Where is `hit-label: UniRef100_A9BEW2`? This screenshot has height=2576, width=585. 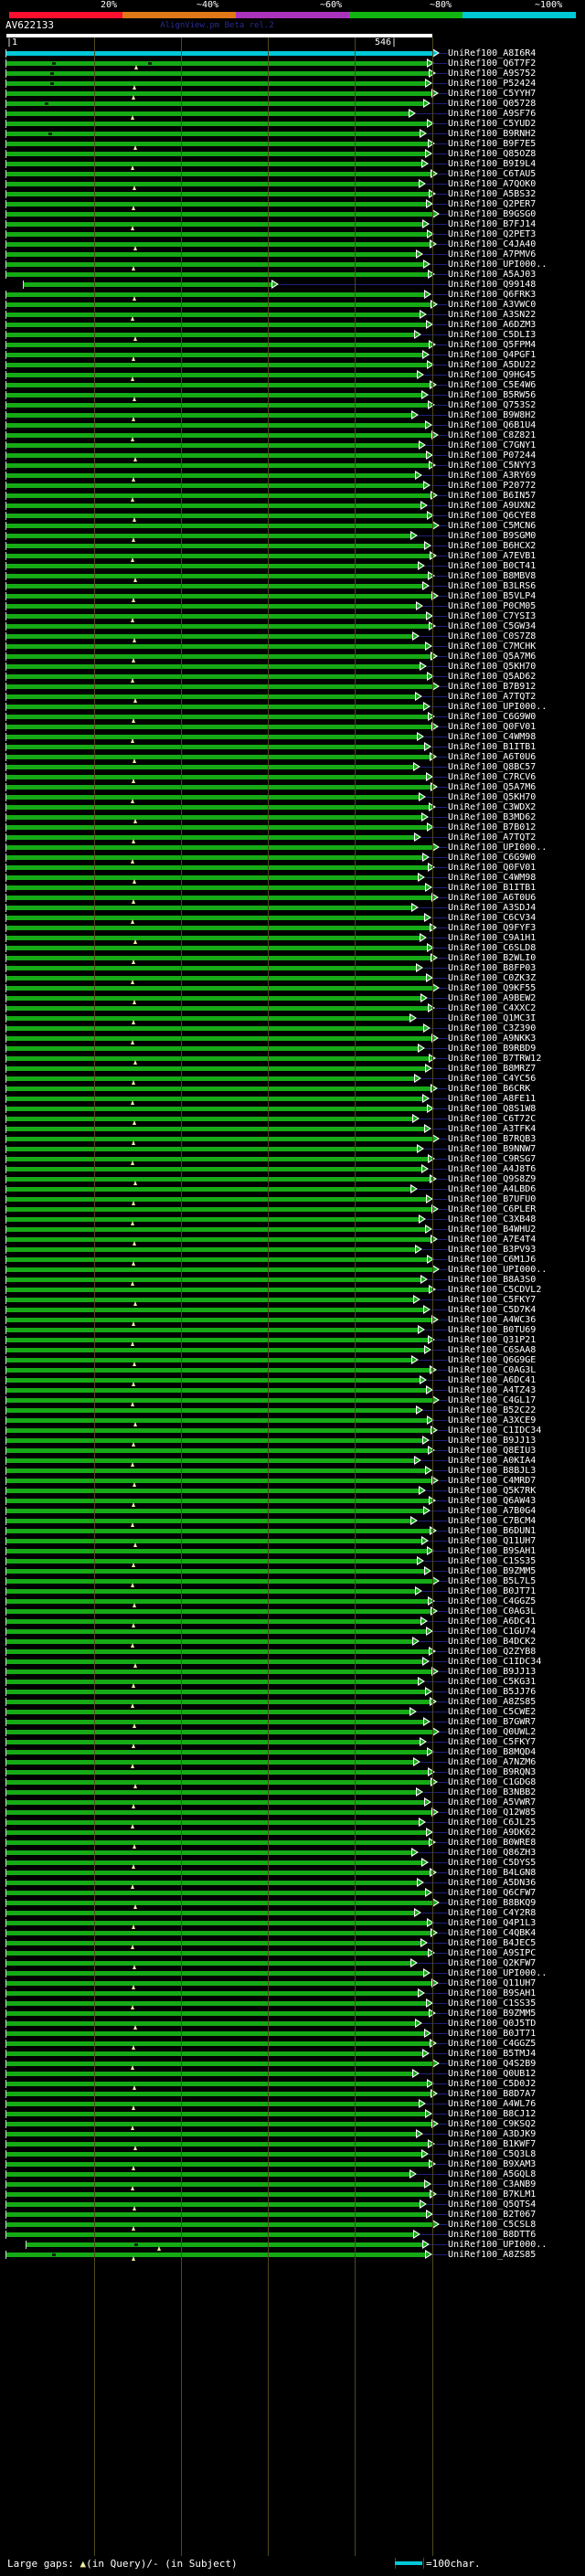 hit-label: UniRef100_A9BEW2 is located at coordinates (492, 998).